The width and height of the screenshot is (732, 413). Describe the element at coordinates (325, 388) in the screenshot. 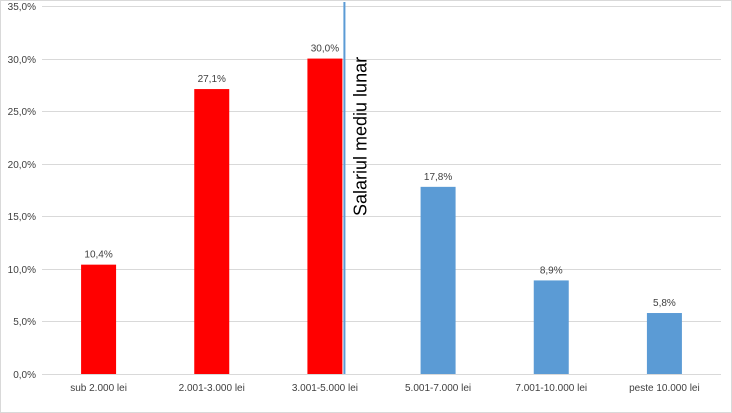

I see `x-tick-label: 3.001-5.000 lei` at that location.